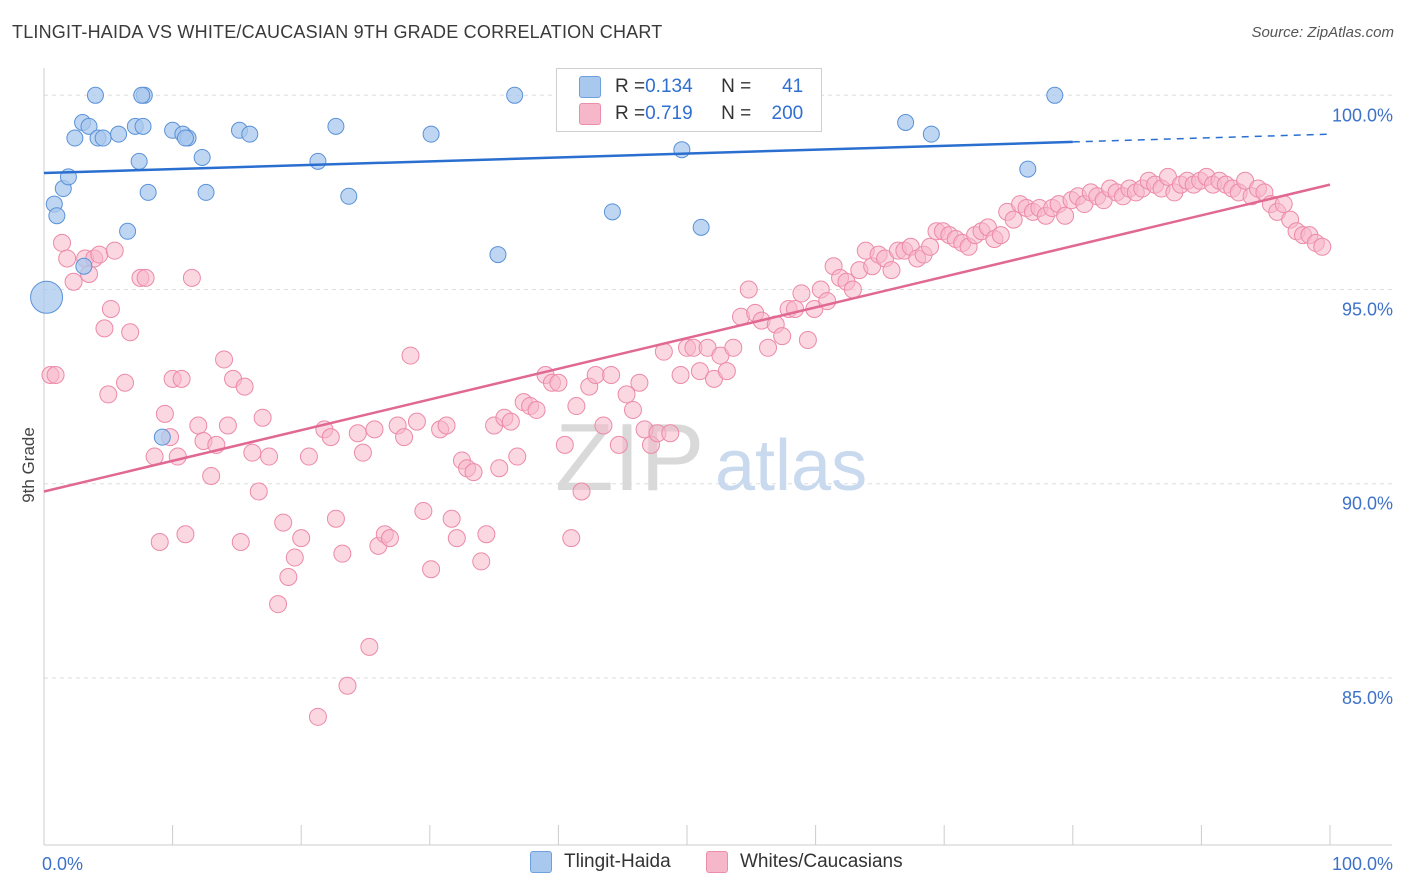 The image size is (1406, 892). I want to click on stats-swatch-whites, so click(590, 114).